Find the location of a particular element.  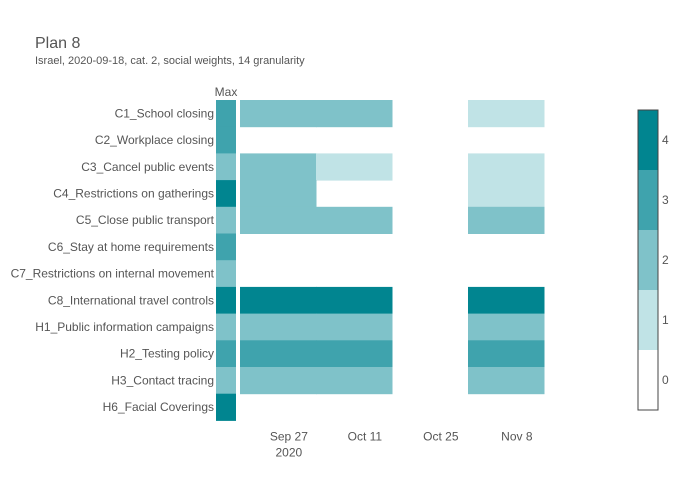

colorbar-tick-label: 2 is located at coordinates (665, 260).